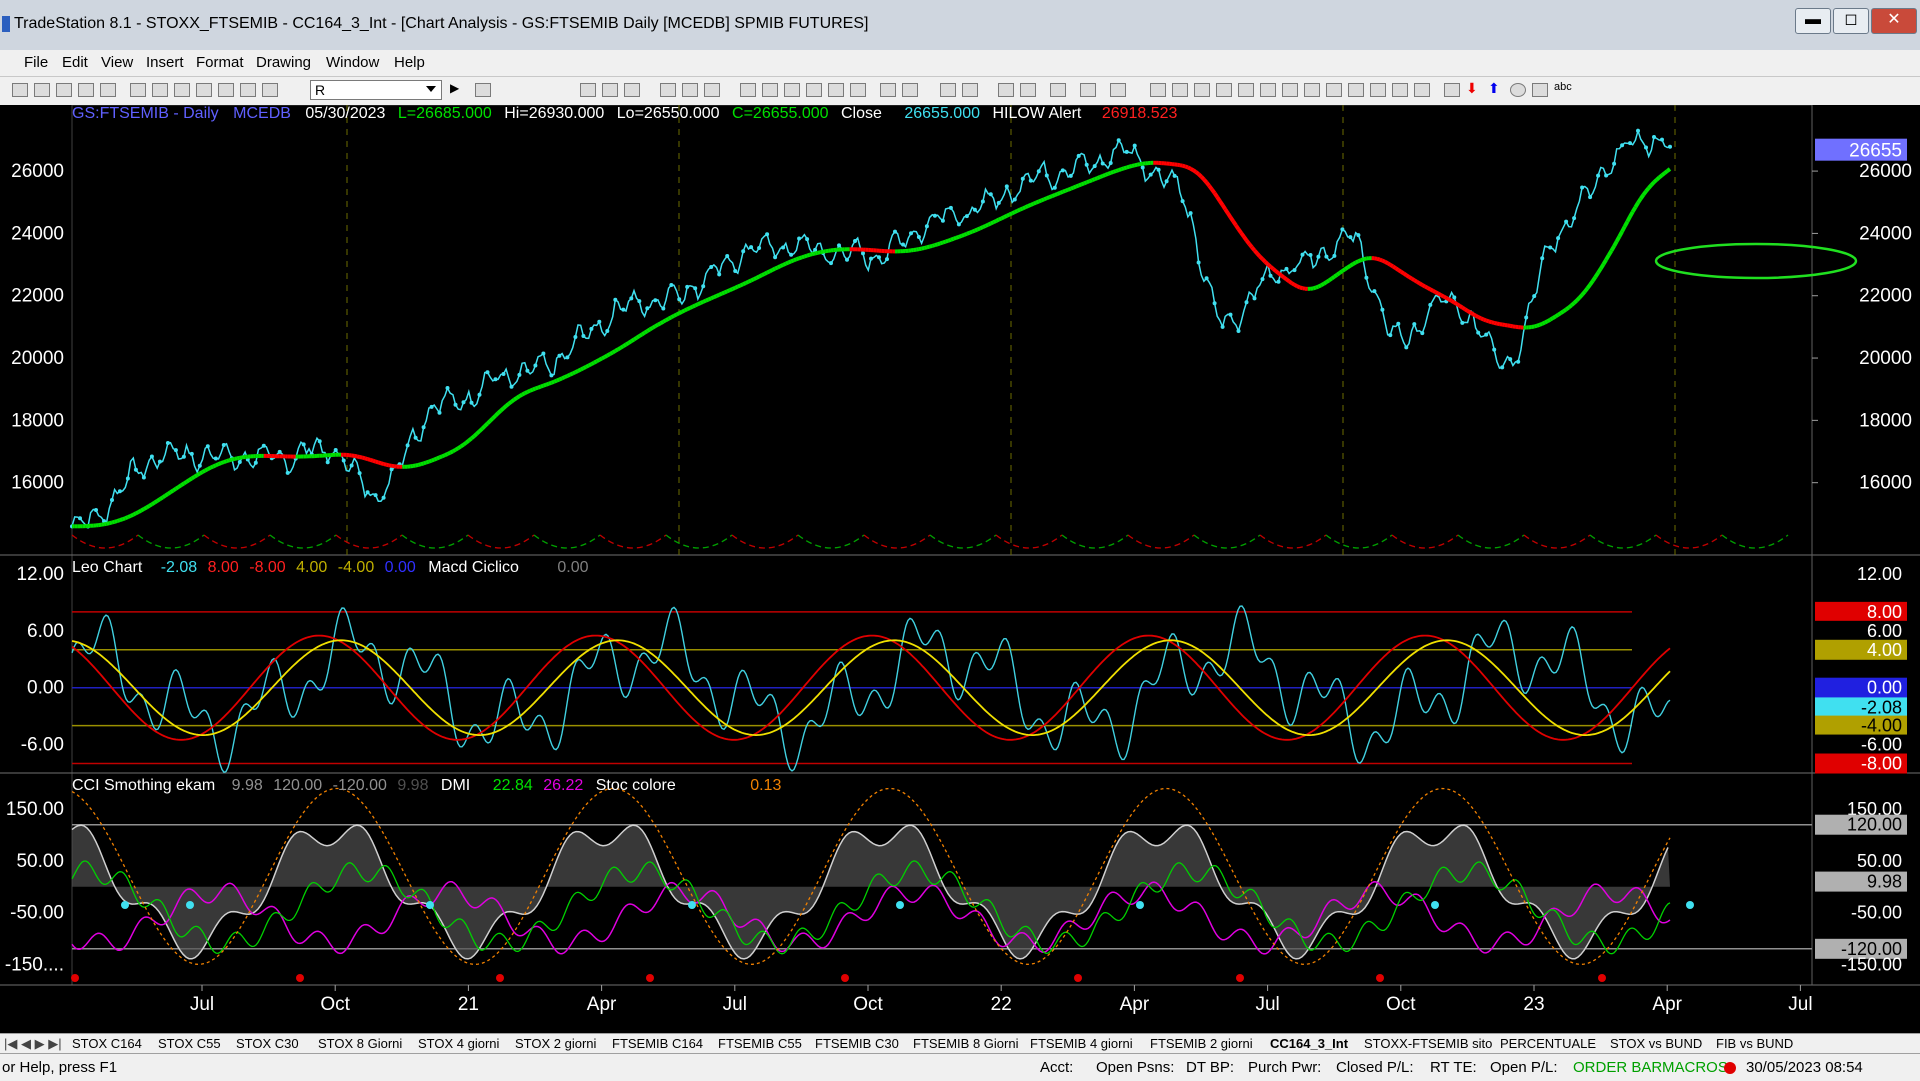  What do you see at coordinates (165, 62) in the screenshot?
I see `menu-insert: Insert` at bounding box center [165, 62].